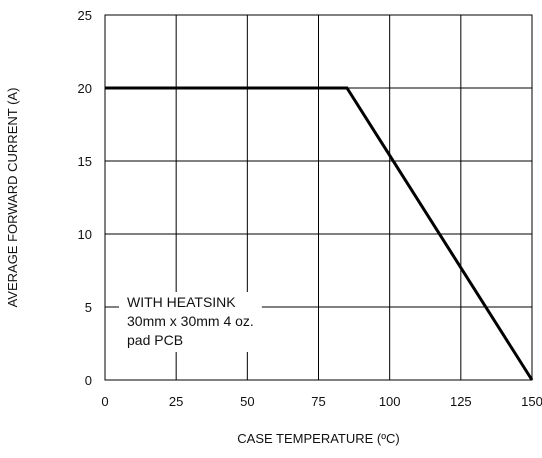  Describe the element at coordinates (85, 88) in the screenshot. I see `y-tick-label: 20` at that location.